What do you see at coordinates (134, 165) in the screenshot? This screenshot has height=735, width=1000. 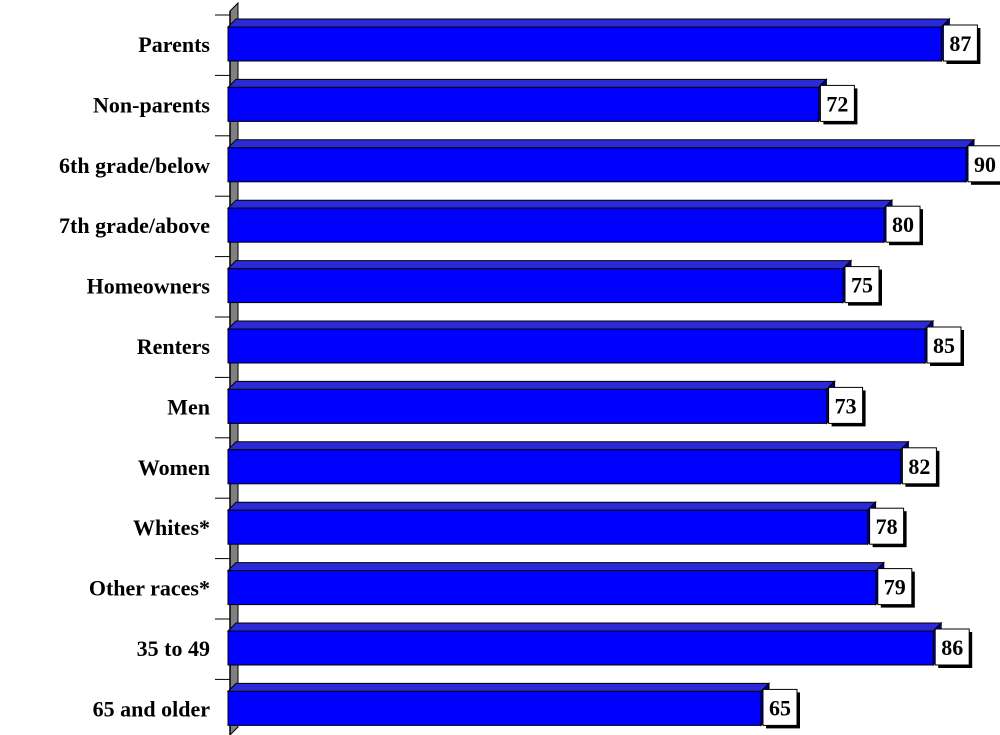 I see `category-label: 6th grade/below` at bounding box center [134, 165].